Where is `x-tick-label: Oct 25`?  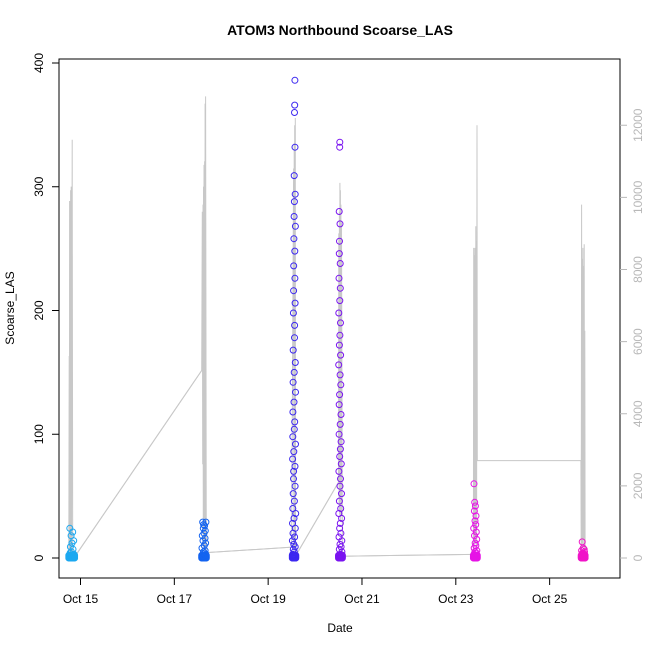 x-tick-label: Oct 25 is located at coordinates (550, 599).